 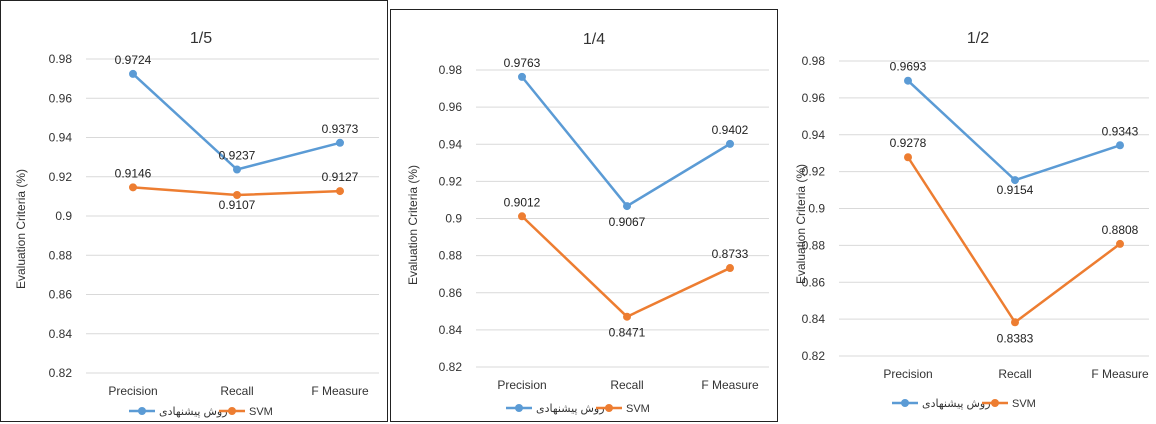 What do you see at coordinates (522, 63) in the screenshot?
I see `data-label: 0.9763` at bounding box center [522, 63].